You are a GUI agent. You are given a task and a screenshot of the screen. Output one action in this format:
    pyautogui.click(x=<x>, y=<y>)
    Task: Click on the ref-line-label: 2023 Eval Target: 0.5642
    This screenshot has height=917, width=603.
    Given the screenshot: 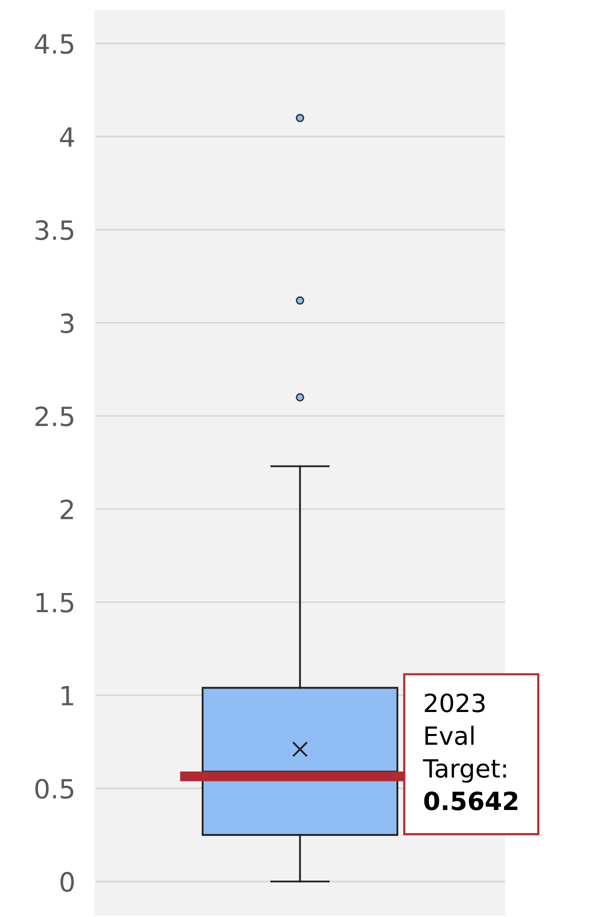 What is the action you would take?
    pyautogui.click(x=470, y=751)
    